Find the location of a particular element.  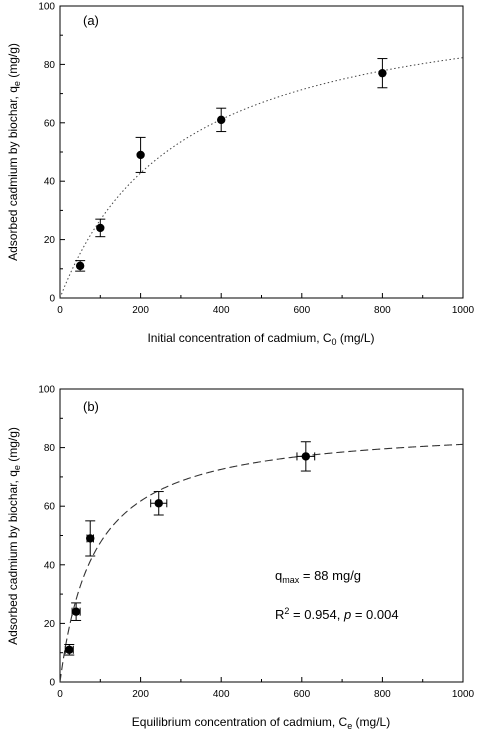

annotation-fit-stats: R2 = 0.954, p = 0.004 is located at coordinates (337, 614).